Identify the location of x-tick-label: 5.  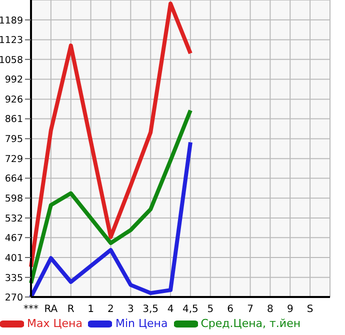
(210, 310).